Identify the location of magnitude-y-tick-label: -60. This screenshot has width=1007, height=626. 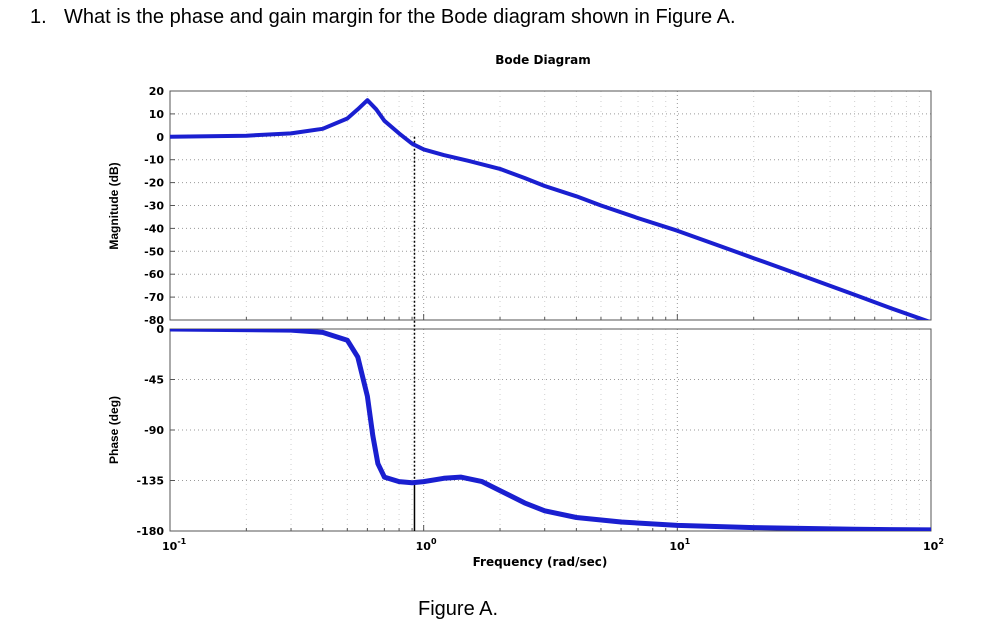
(154, 274).